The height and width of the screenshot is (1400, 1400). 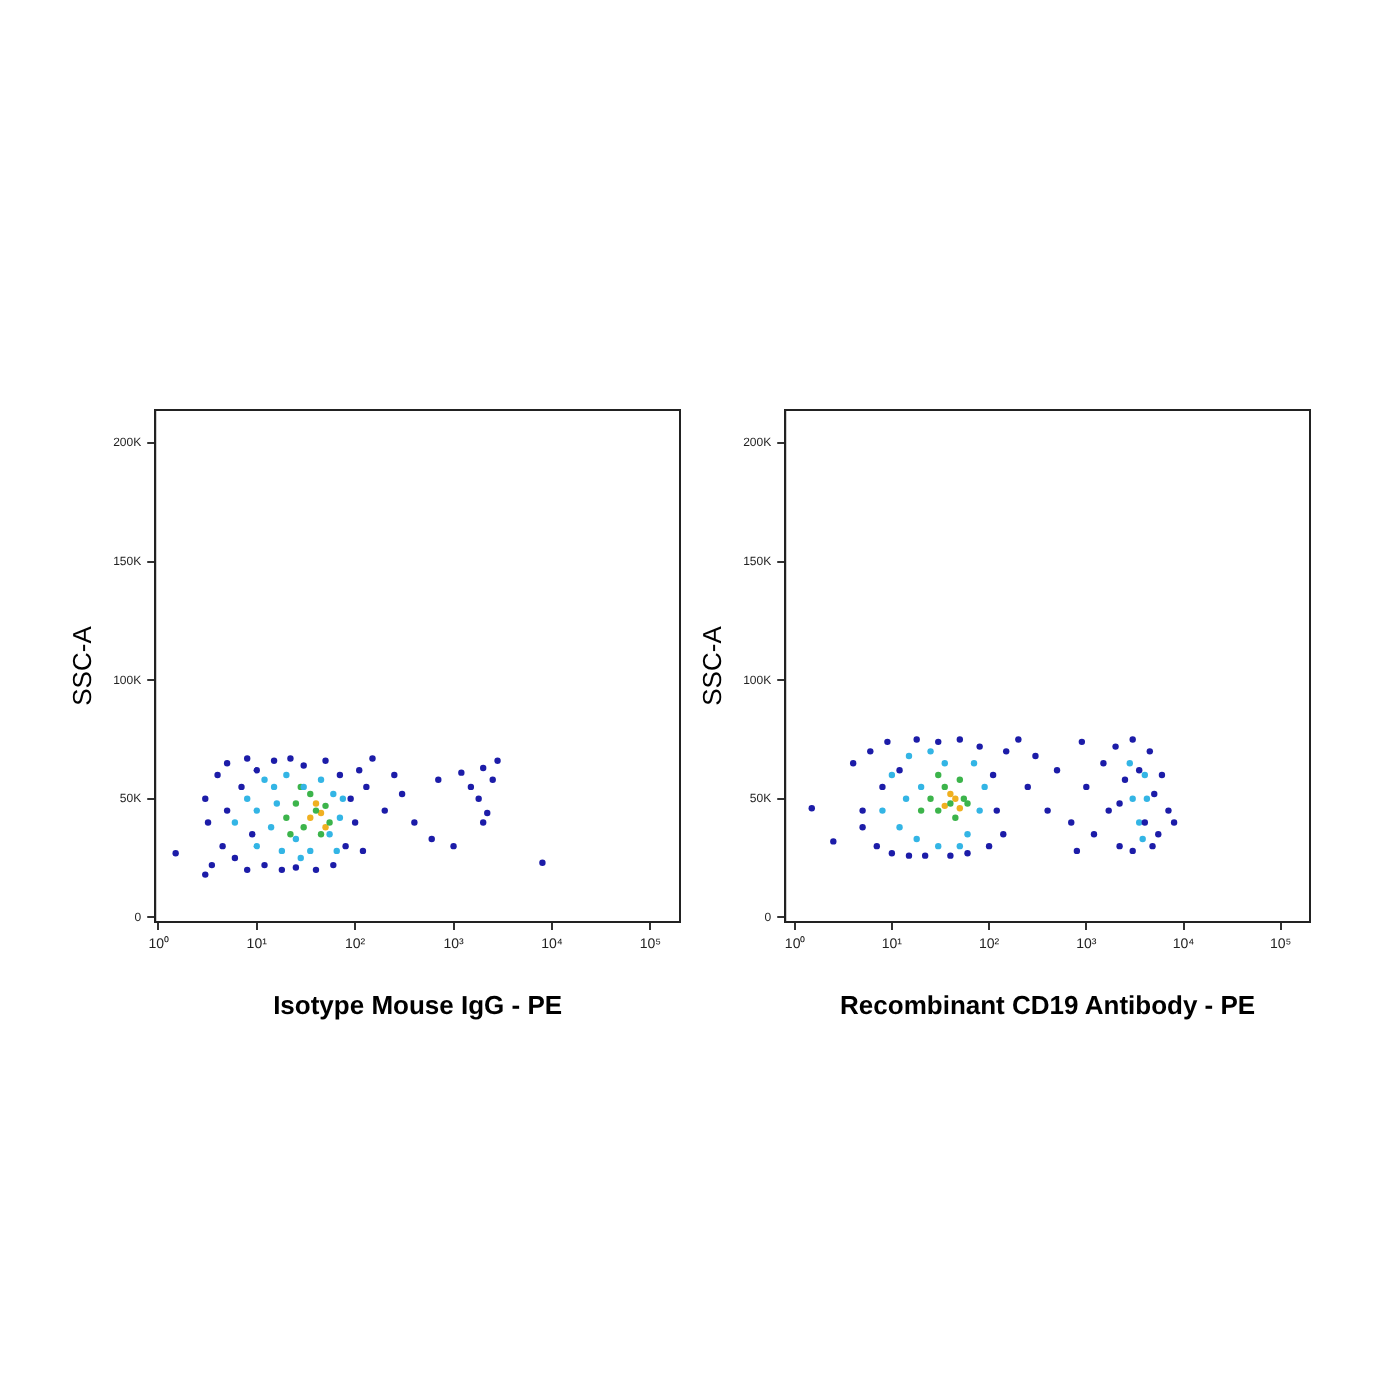 I want to click on x-axis-title: Isotype Mouse IgG - PE, so click(x=418, y=1004).